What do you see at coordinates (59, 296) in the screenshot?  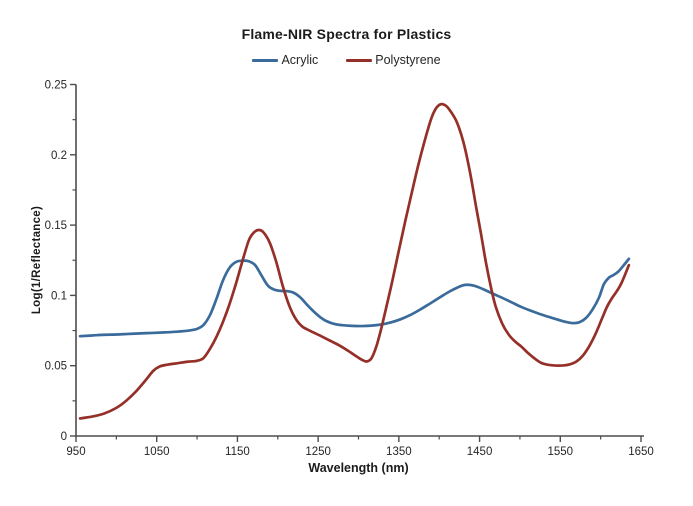 I see `y-tick-label: 0.1` at bounding box center [59, 296].